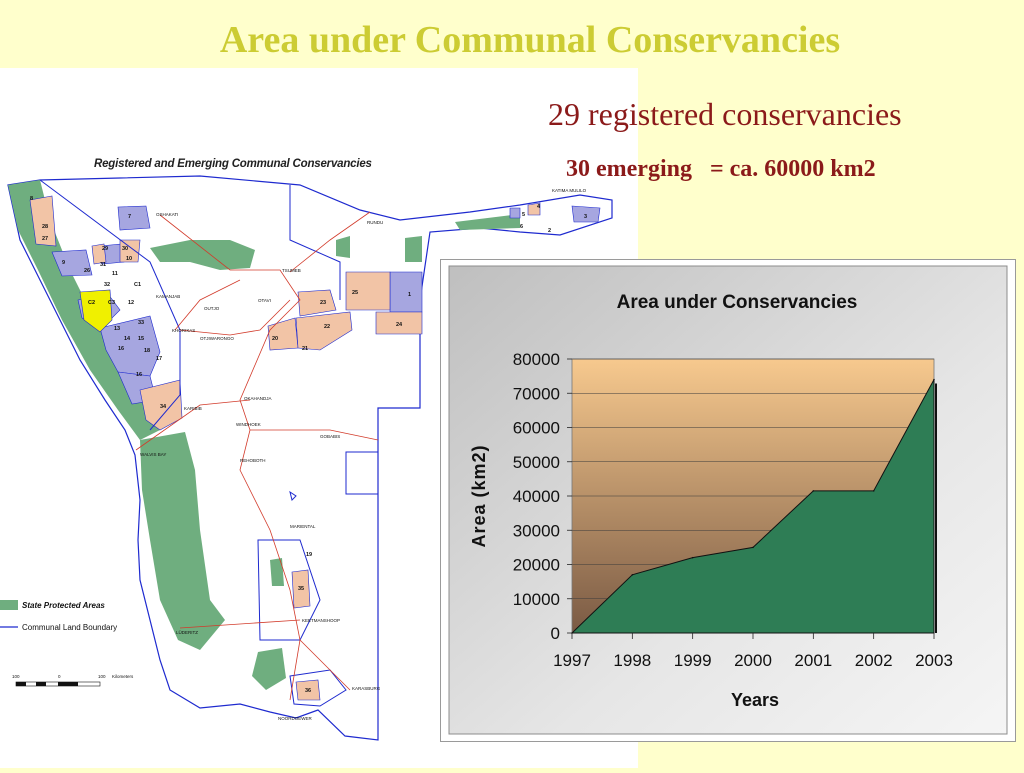 This screenshot has width=1024, height=773. What do you see at coordinates (141, 323) in the screenshot?
I see `svg-text: 33` at bounding box center [141, 323].